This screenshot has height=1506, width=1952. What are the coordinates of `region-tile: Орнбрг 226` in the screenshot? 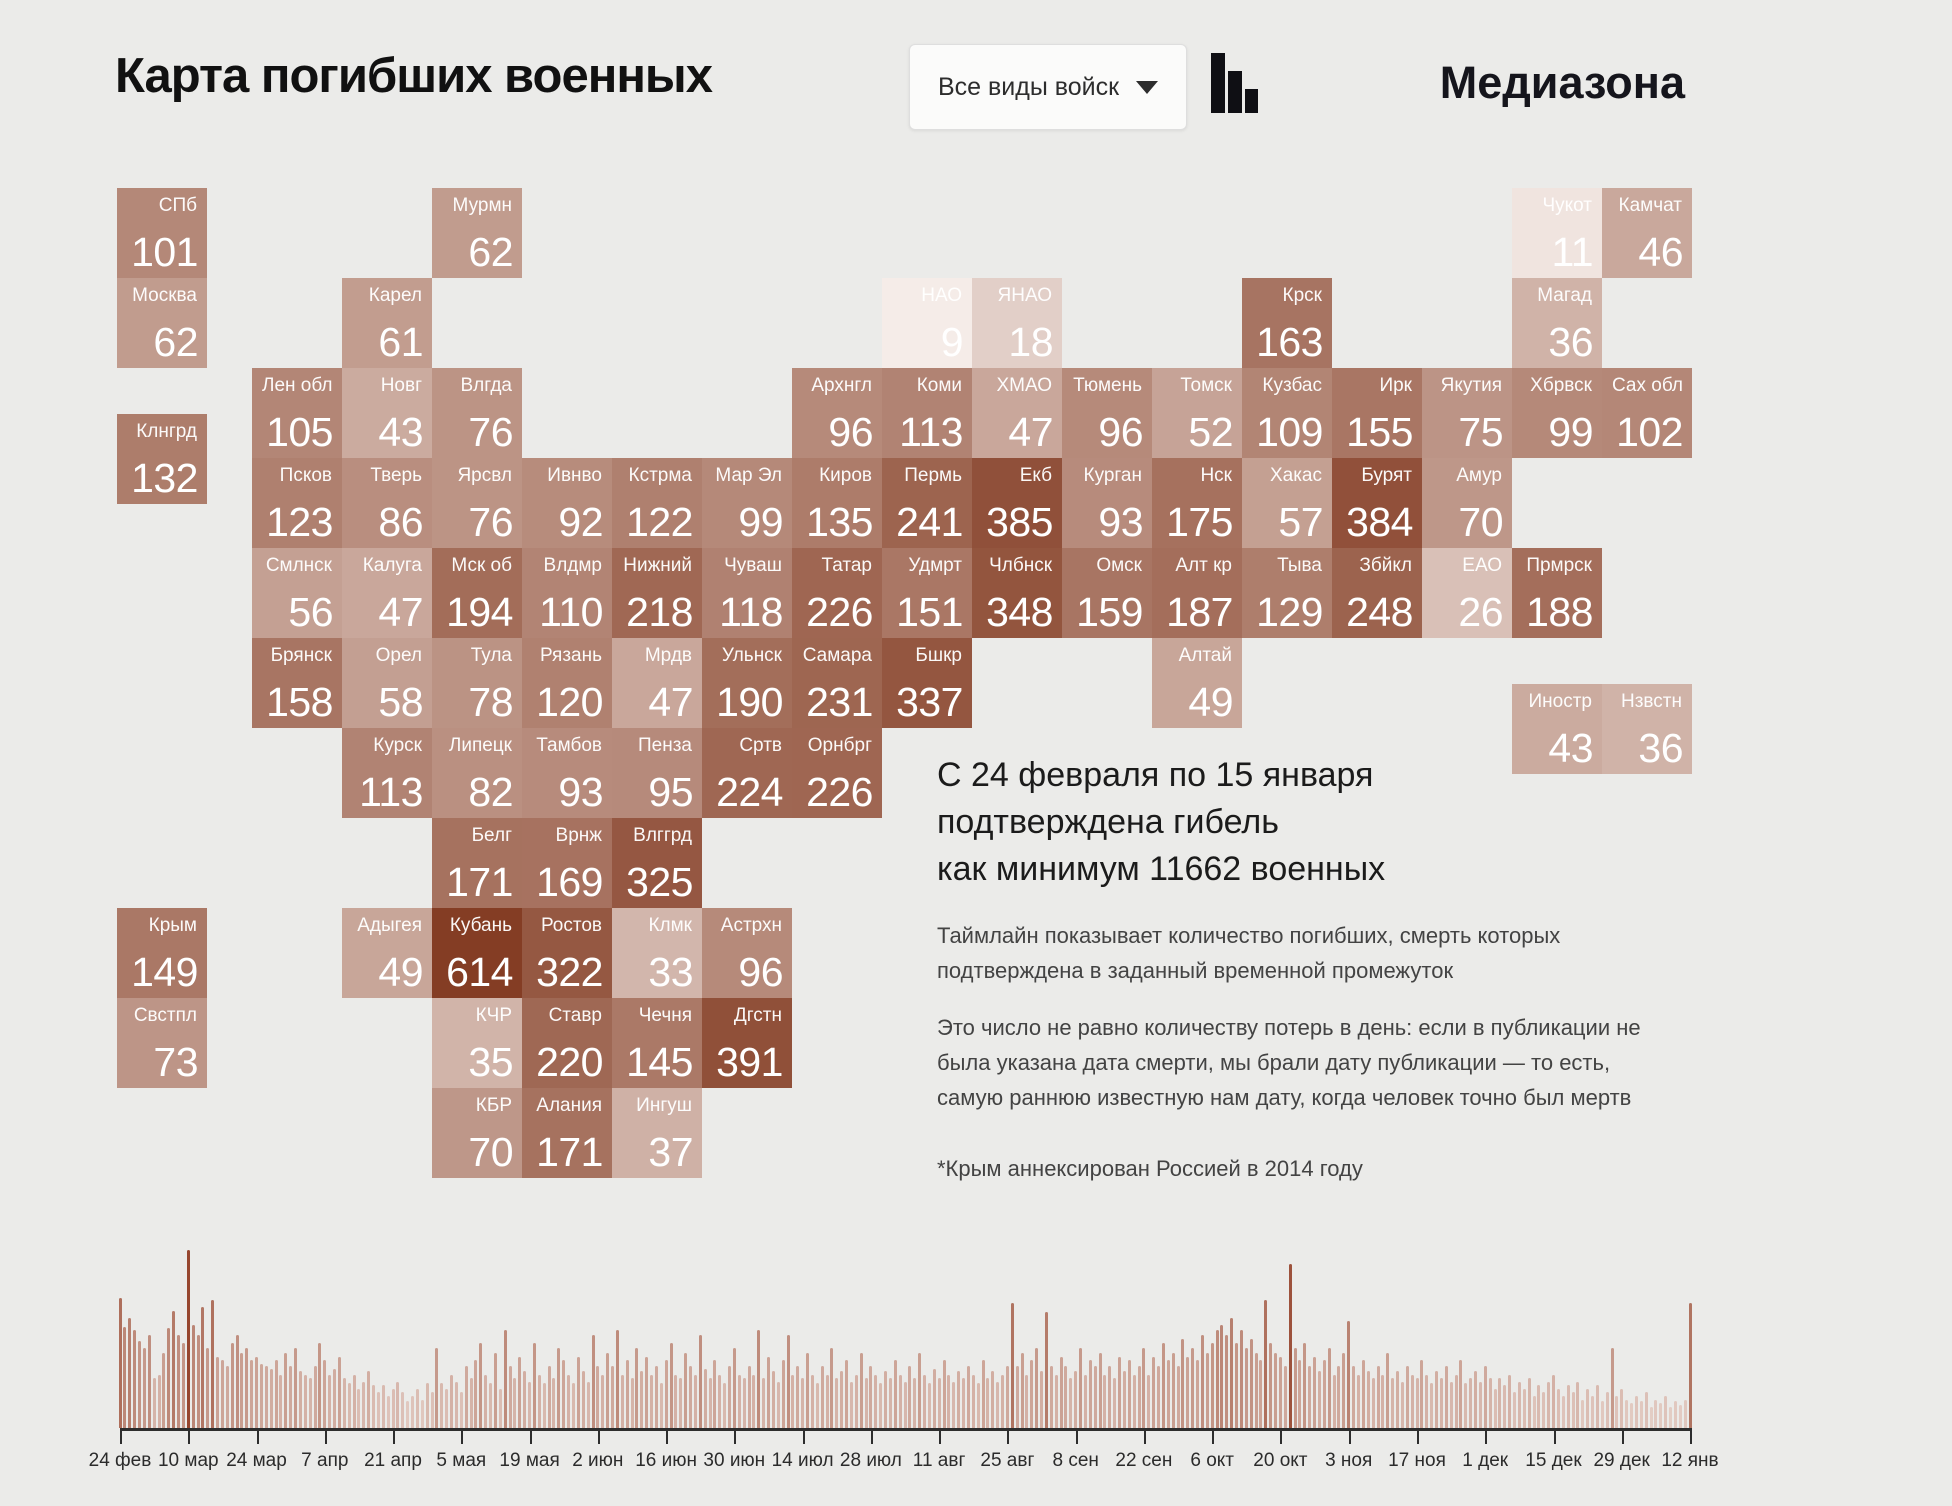 It's located at (837, 773).